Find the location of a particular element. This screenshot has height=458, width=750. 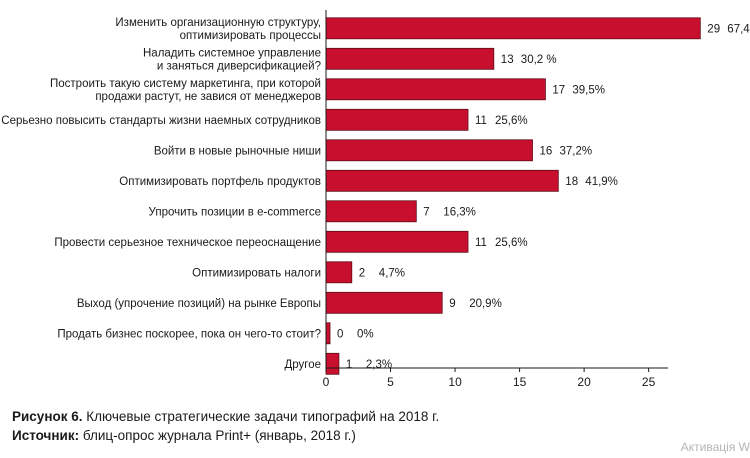

value-label-5: 18 is located at coordinates (571, 182).